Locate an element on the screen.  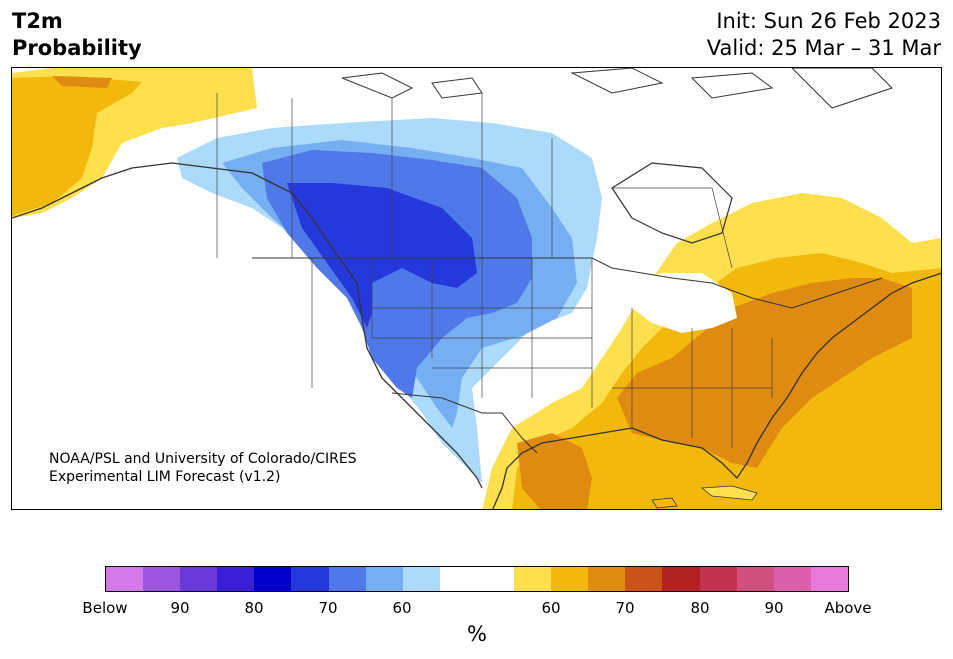
credit-line-2: Experimental LIM Forecast (v1.2) is located at coordinates (165, 477).